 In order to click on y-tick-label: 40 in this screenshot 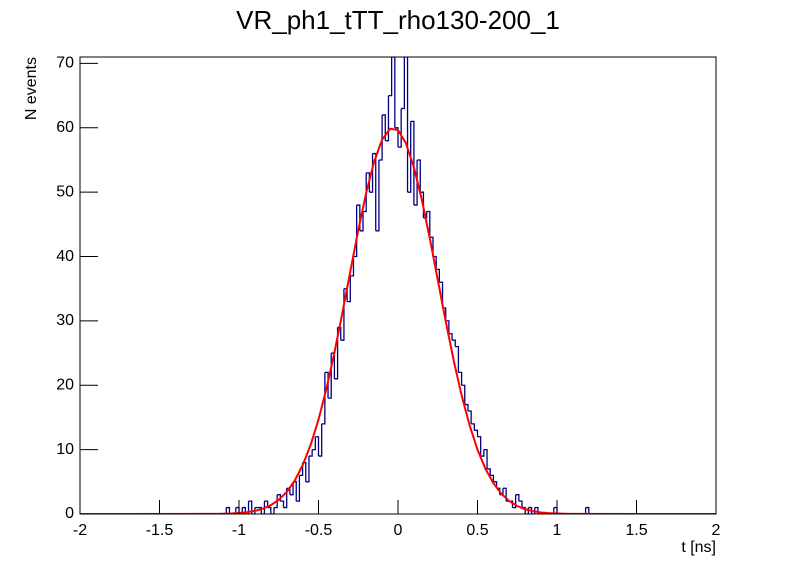, I will do `click(65, 256)`.